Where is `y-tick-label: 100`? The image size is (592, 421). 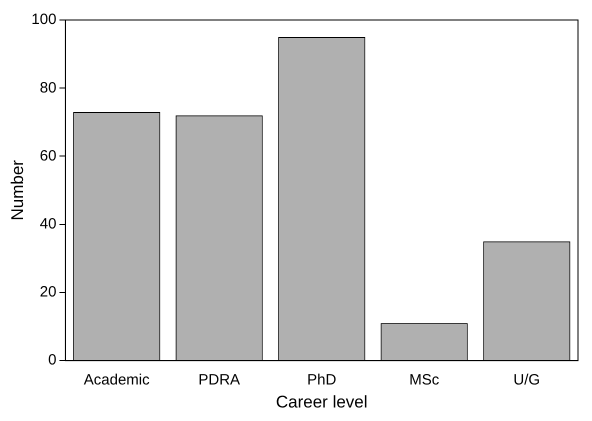
y-tick-label: 100 is located at coordinates (43, 19).